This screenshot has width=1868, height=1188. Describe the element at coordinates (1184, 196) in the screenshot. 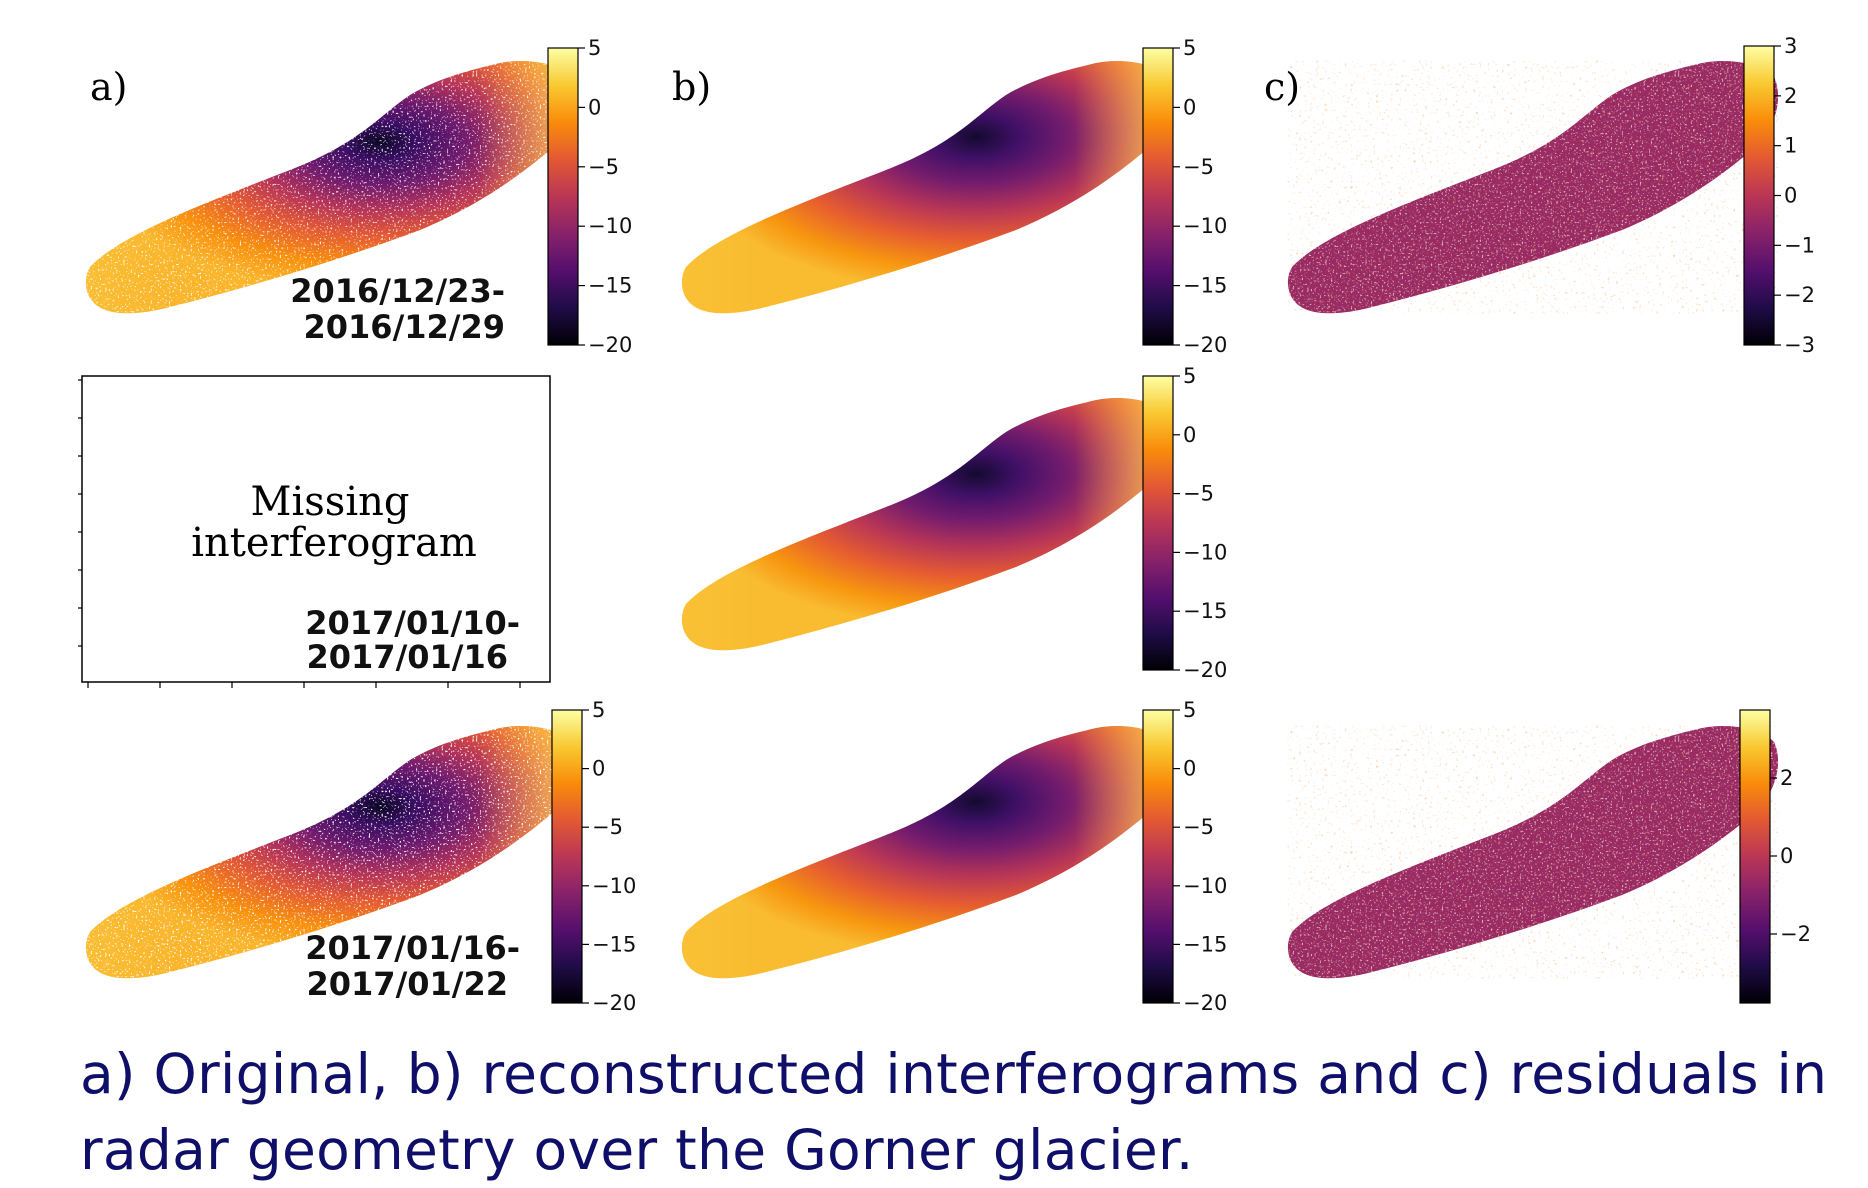

I see `colorbar-row1-b: 5 0 −5 −10 −15 −20` at that location.